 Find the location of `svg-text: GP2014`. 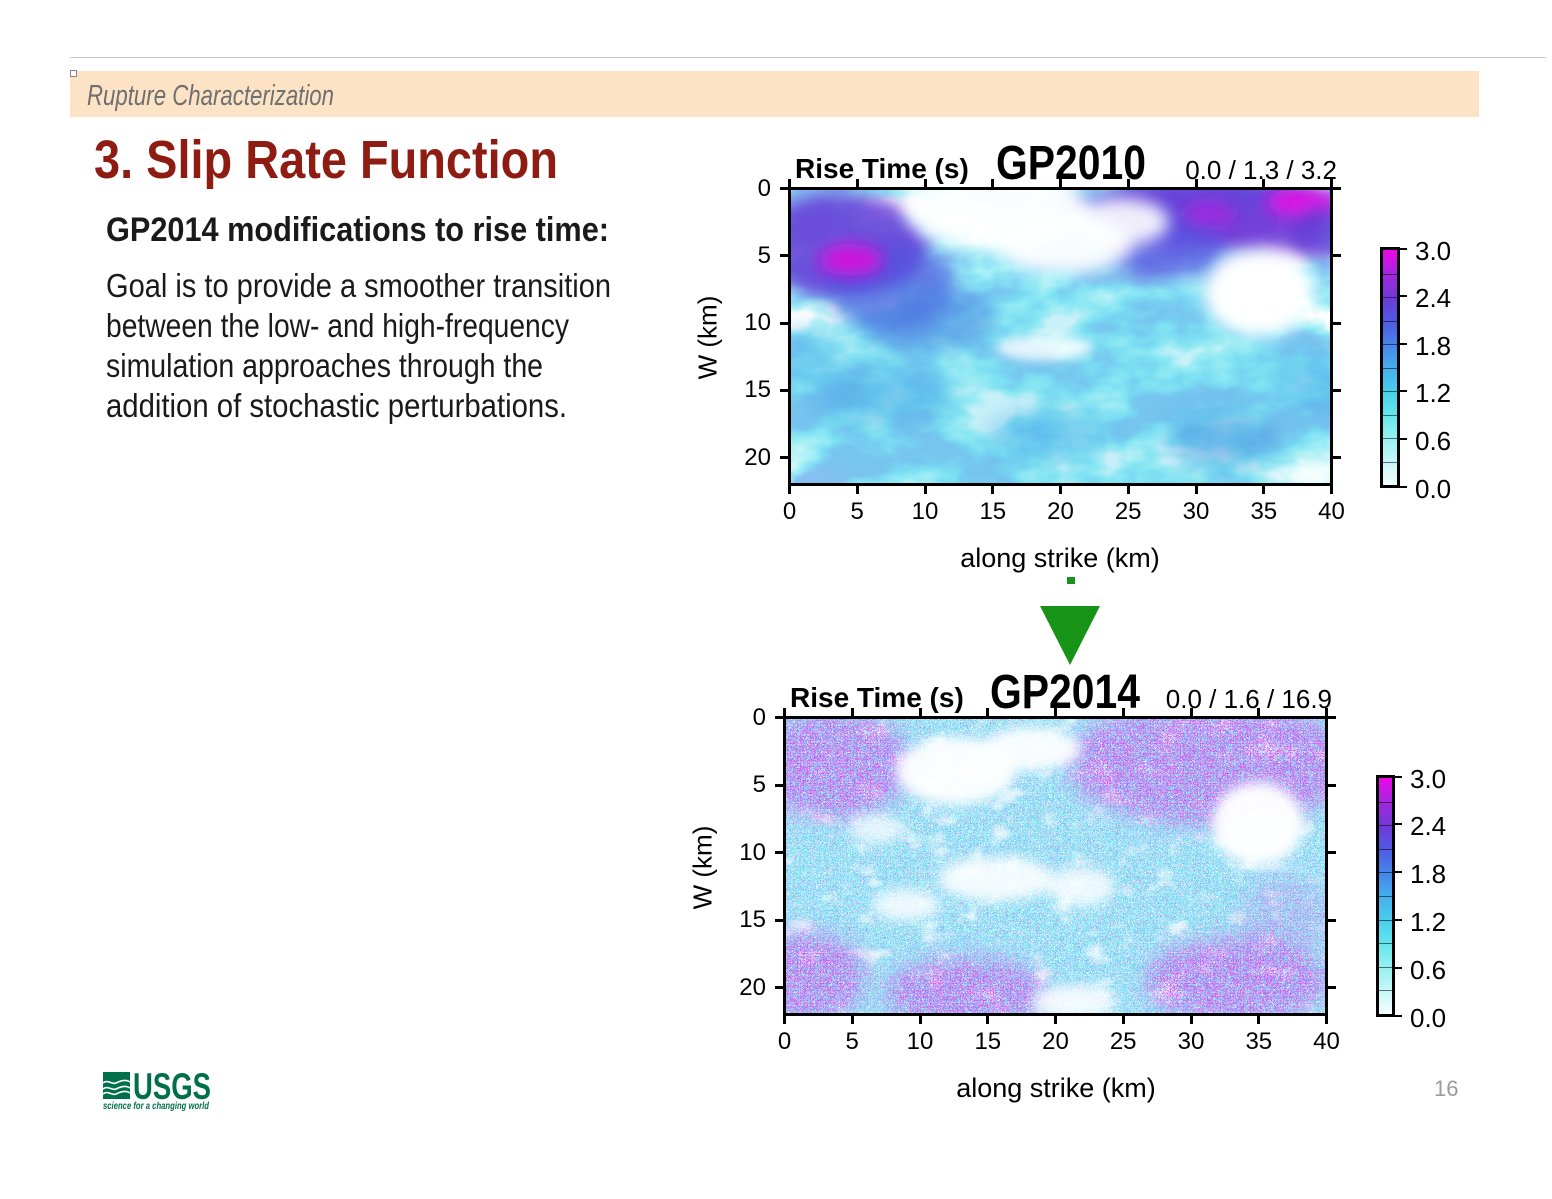

svg-text: GP2014 is located at coordinates (1065, 694).